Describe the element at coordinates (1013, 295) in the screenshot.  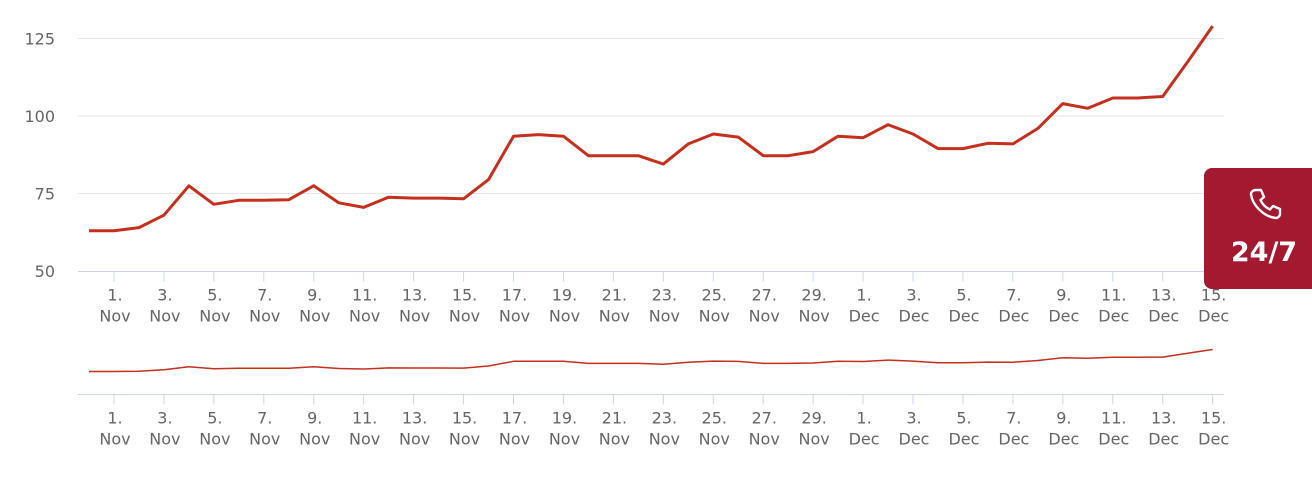
I see `x-tick-day-label: 7.` at that location.